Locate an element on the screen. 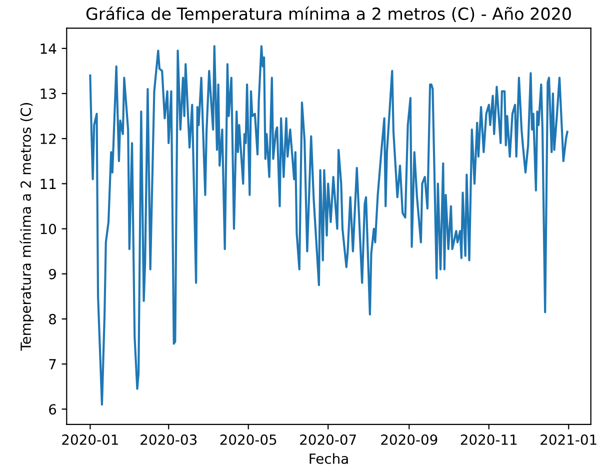 Image resolution: width=606 pixels, height=469 pixels. y-tick-label: 10 is located at coordinates (48, 229).